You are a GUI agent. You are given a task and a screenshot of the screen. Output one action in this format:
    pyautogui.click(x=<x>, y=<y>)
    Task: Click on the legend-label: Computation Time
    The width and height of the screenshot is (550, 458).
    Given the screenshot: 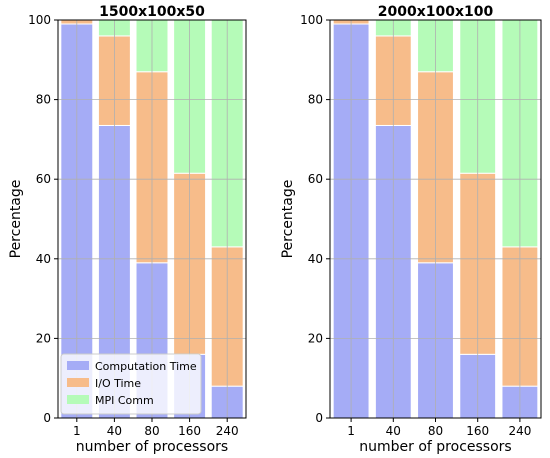 What is the action you would take?
    pyautogui.click(x=146, y=366)
    